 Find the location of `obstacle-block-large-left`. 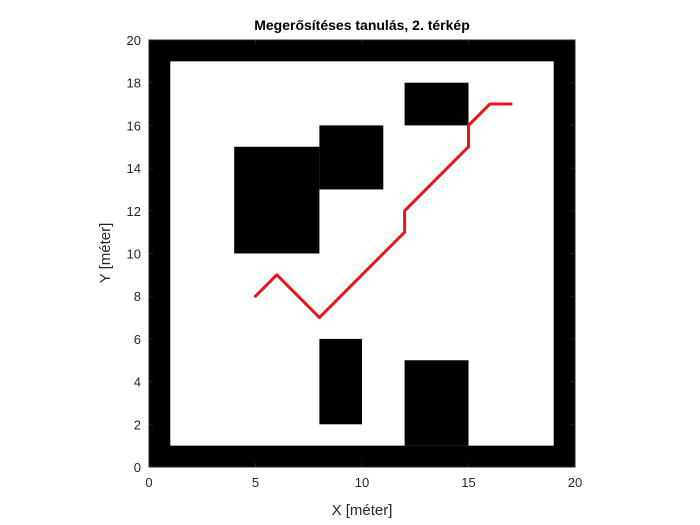

obstacle-block-large-left is located at coordinates (277, 200).